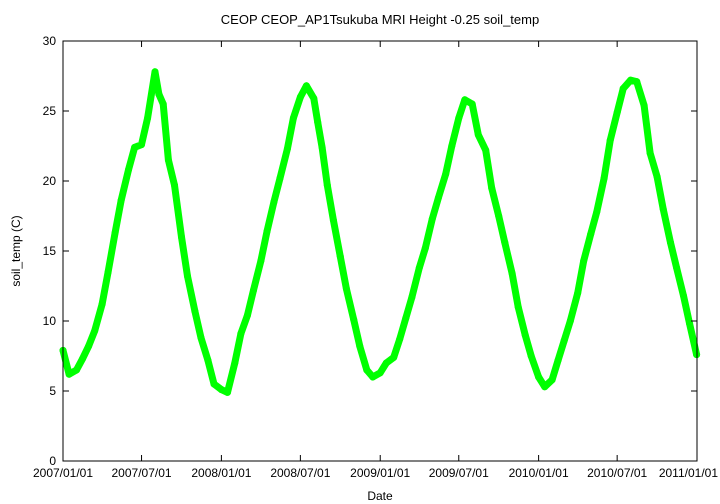 This screenshot has width=720, height=504. I want to click on x-tick-label: 2010/07/01, so click(617, 473).